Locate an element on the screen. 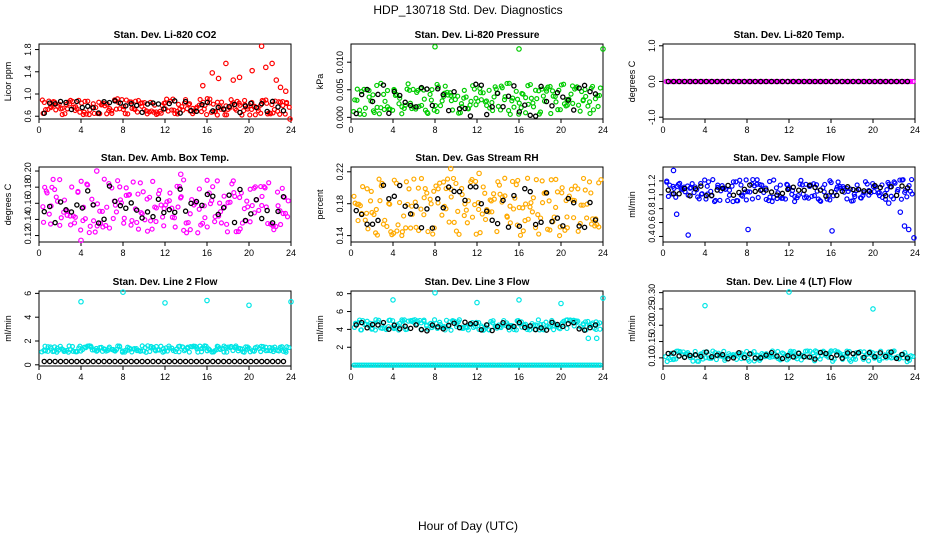  panel-title: Stan. Dev. Sample Flow is located at coordinates (789, 158).